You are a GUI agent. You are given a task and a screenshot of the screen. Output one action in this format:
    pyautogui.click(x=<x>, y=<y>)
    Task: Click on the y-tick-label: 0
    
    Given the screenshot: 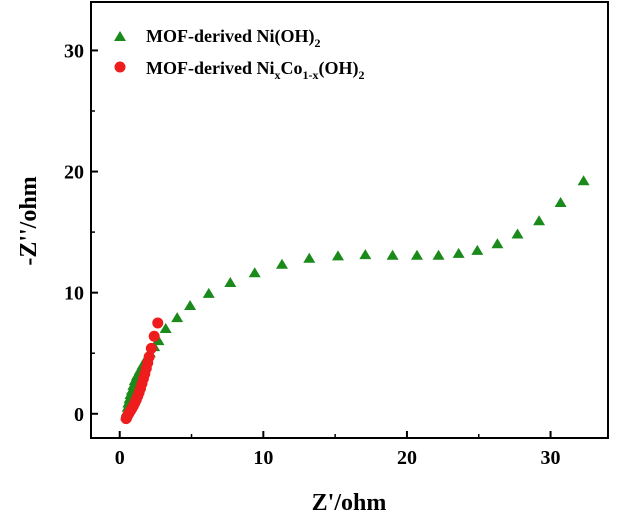 What is the action you would take?
    pyautogui.click(x=79, y=415)
    